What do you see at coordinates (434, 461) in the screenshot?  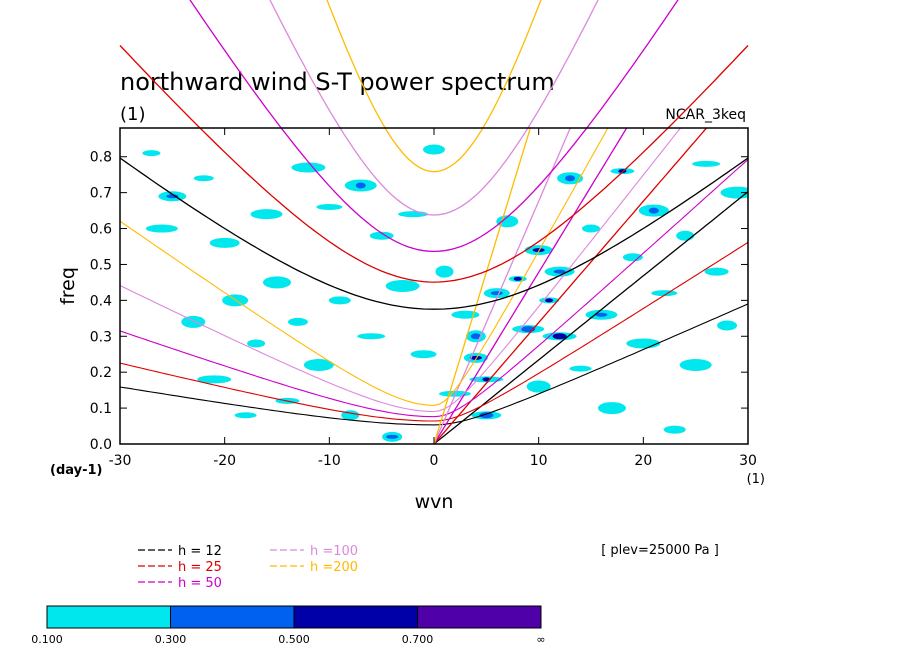 I see `x-tick-label: 0` at bounding box center [434, 461].